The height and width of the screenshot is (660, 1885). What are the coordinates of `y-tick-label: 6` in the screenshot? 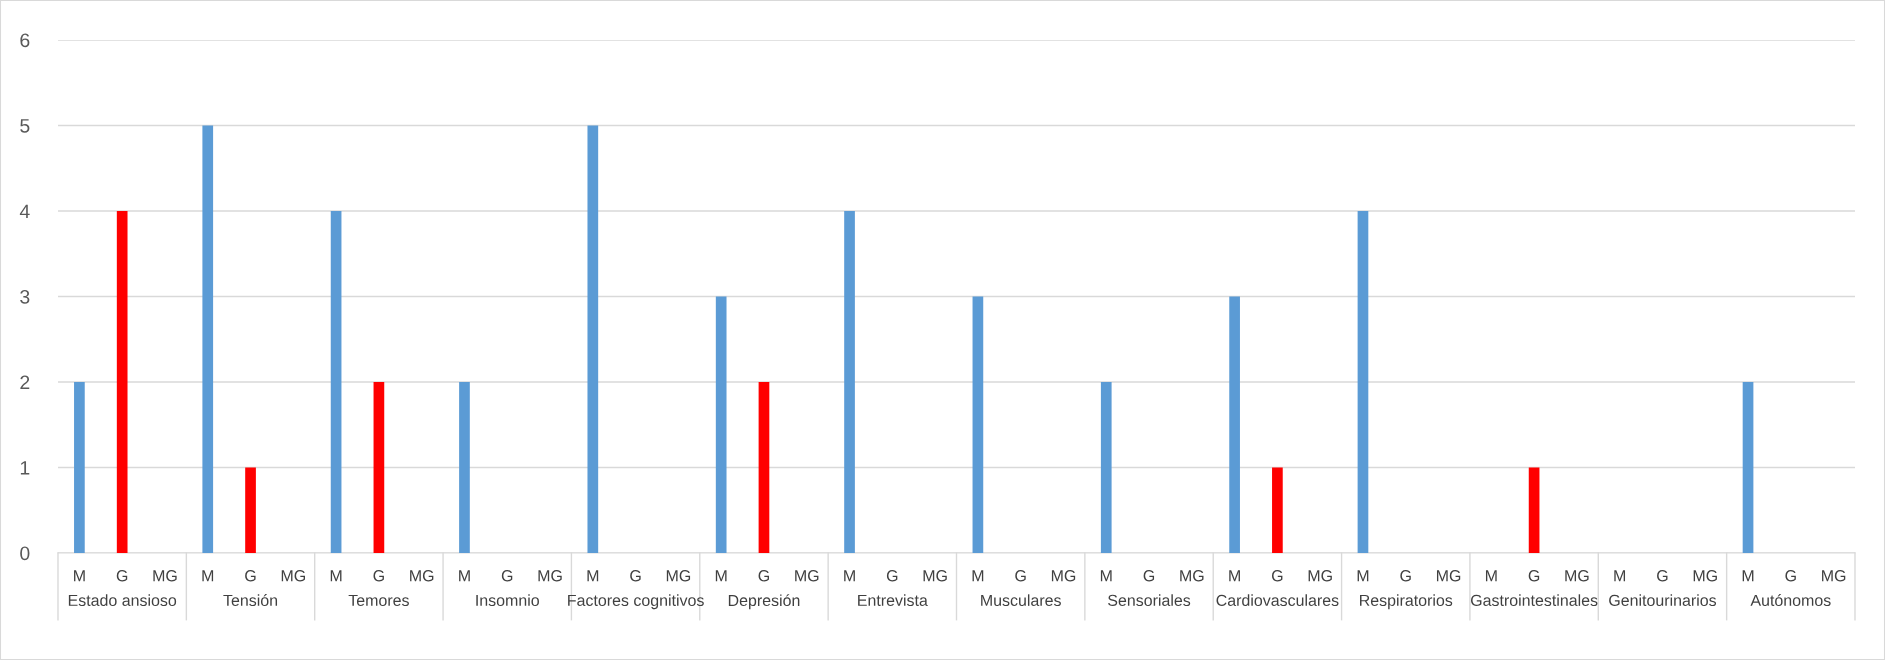 It's located at (25, 40).